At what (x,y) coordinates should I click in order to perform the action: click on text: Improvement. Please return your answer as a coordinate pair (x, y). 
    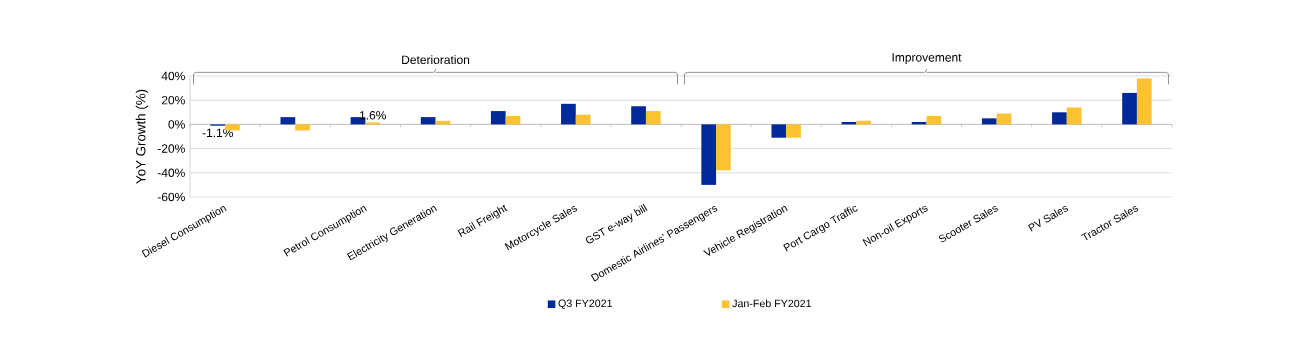
    Looking at the image, I should click on (927, 59).